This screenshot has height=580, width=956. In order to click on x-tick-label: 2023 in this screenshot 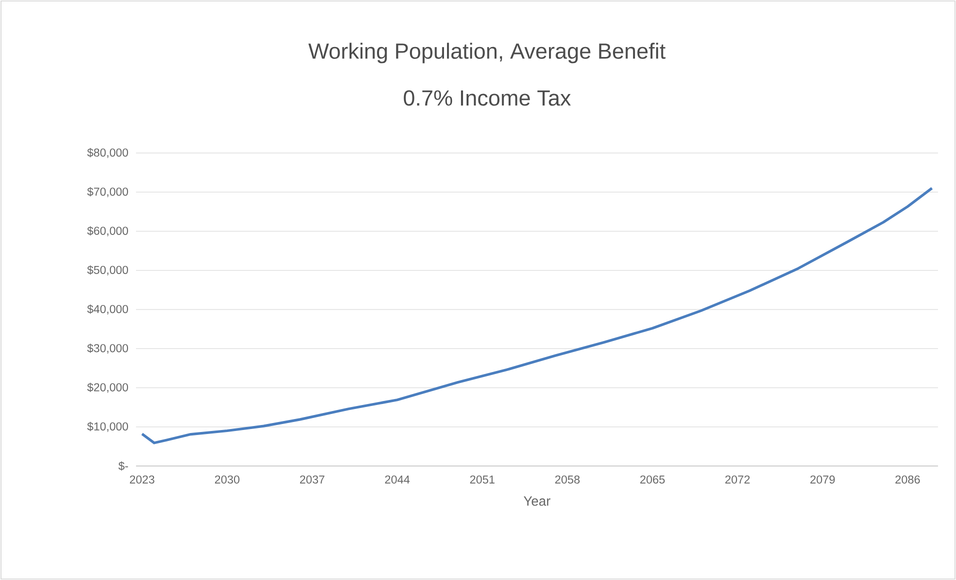, I will do `click(142, 479)`.